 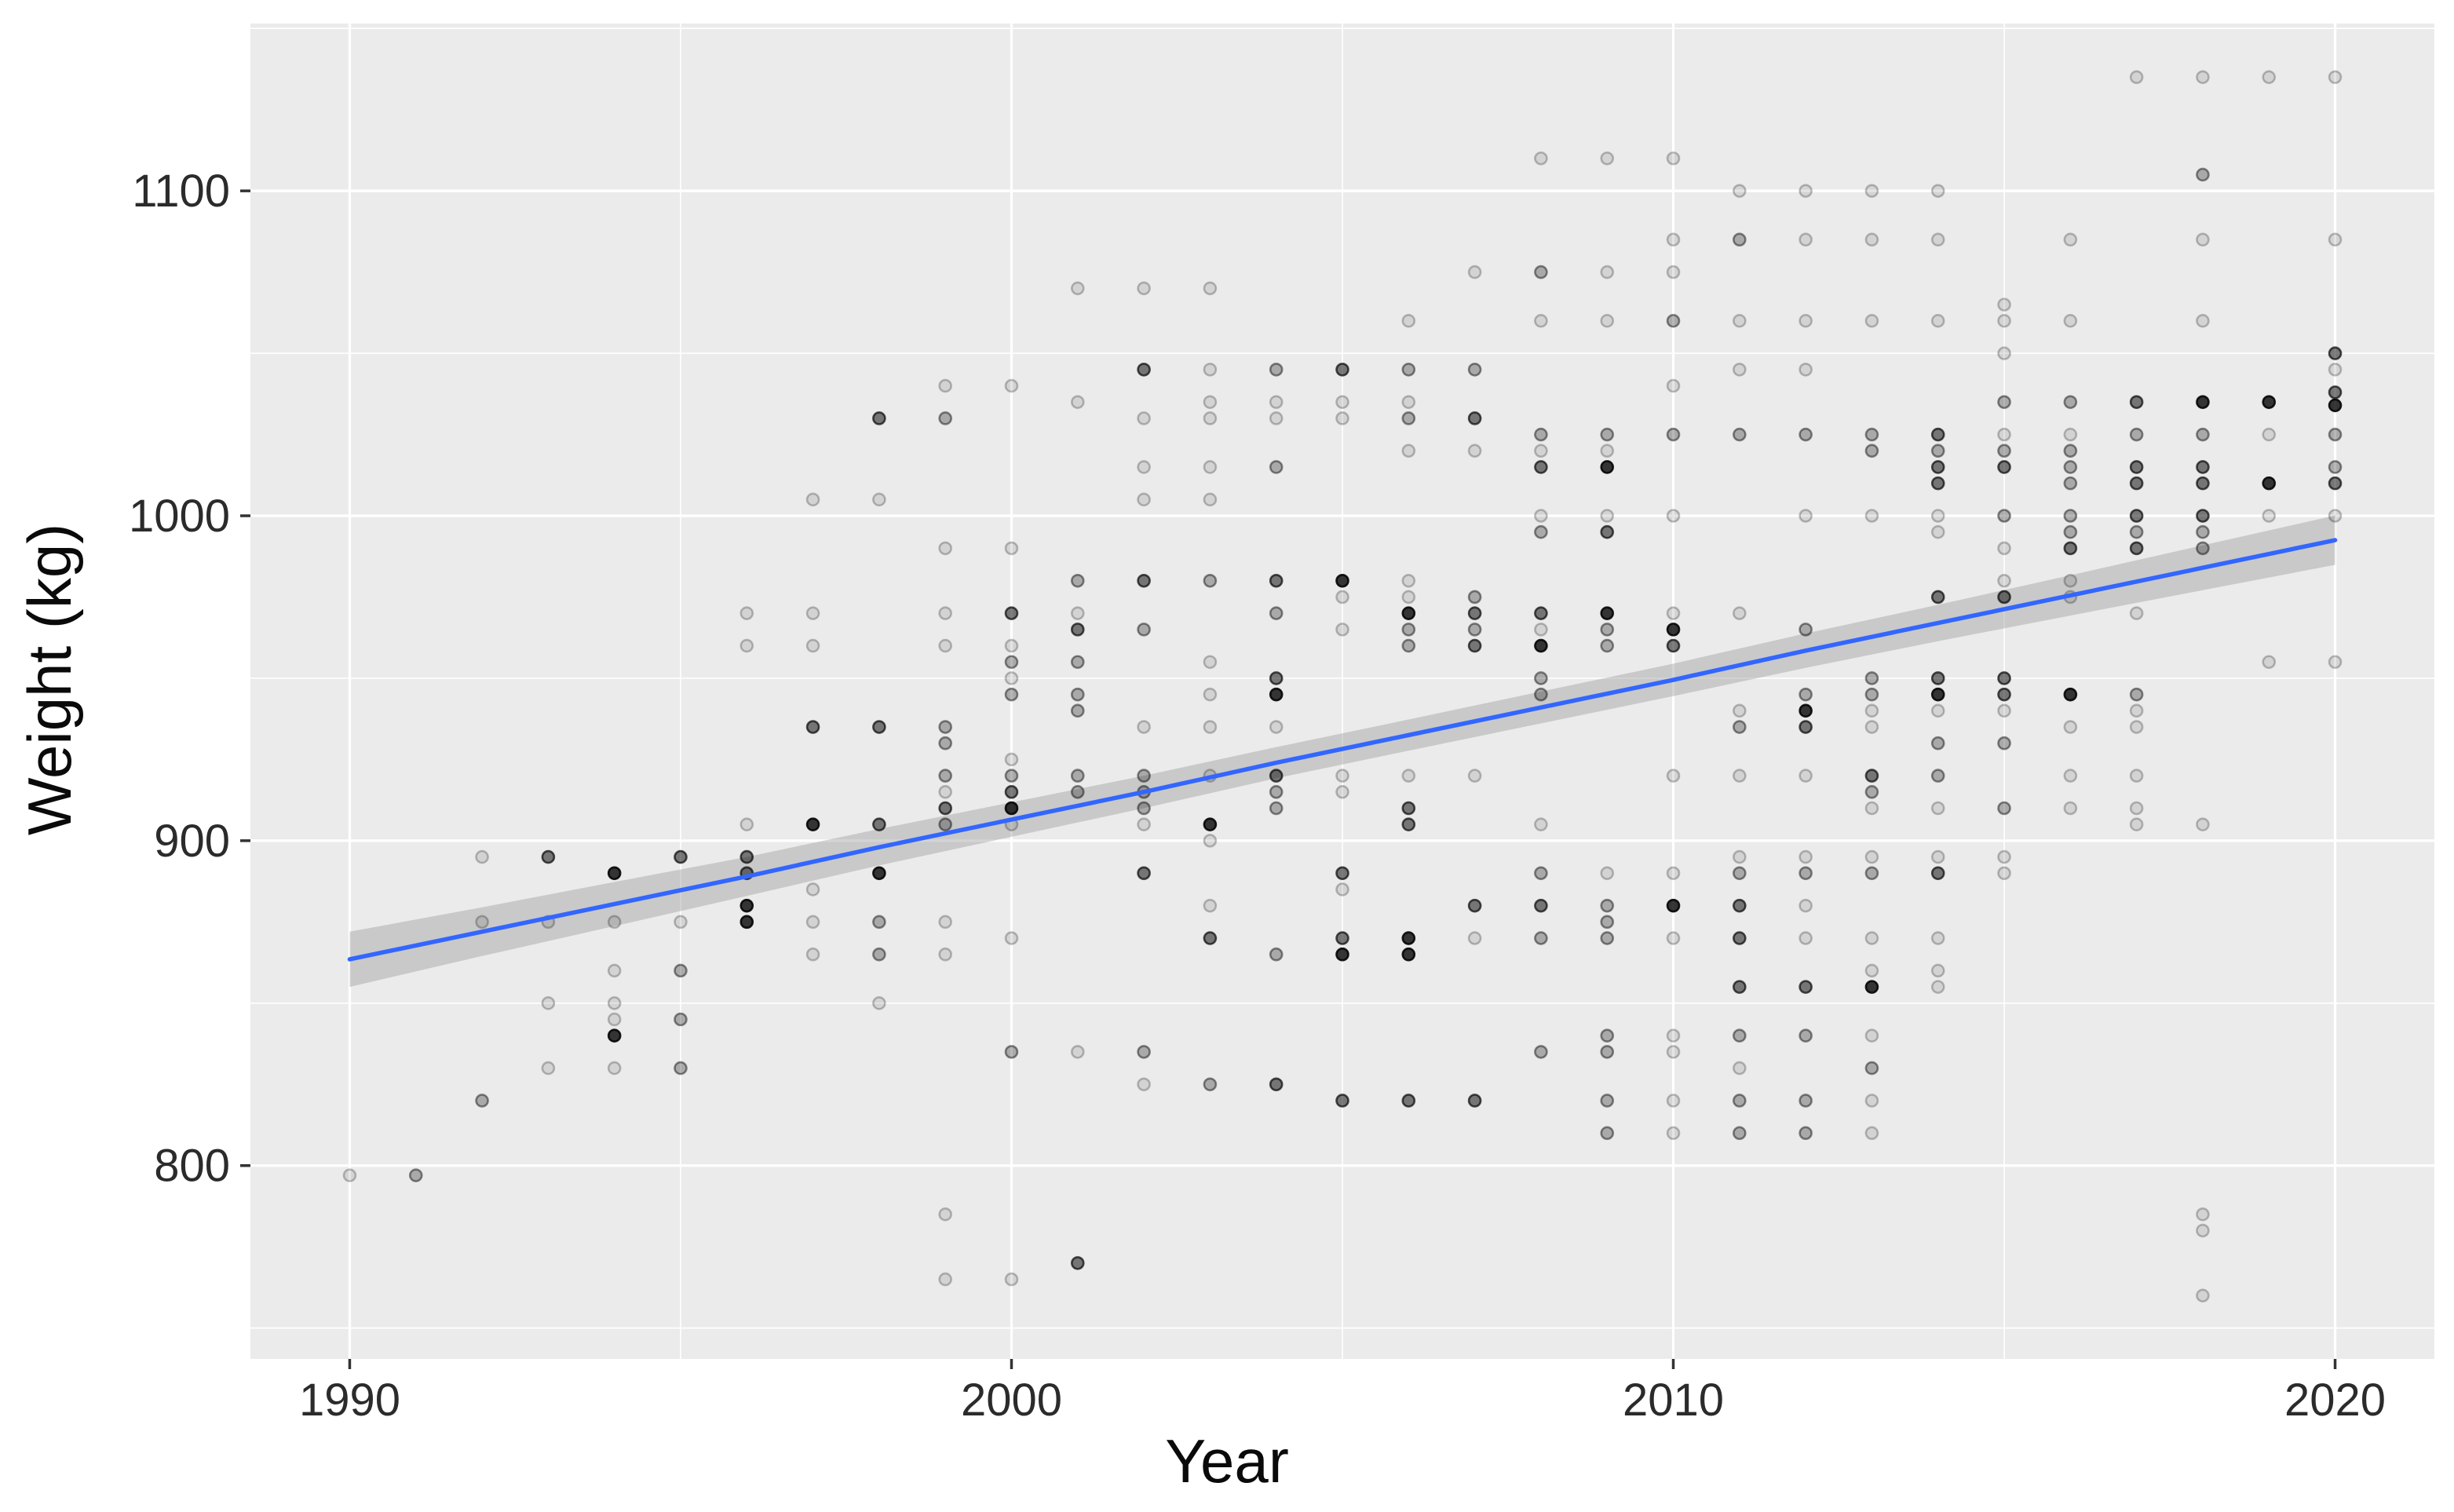 What do you see at coordinates (181, 191) in the screenshot?
I see `y-tick-label: 1100` at bounding box center [181, 191].